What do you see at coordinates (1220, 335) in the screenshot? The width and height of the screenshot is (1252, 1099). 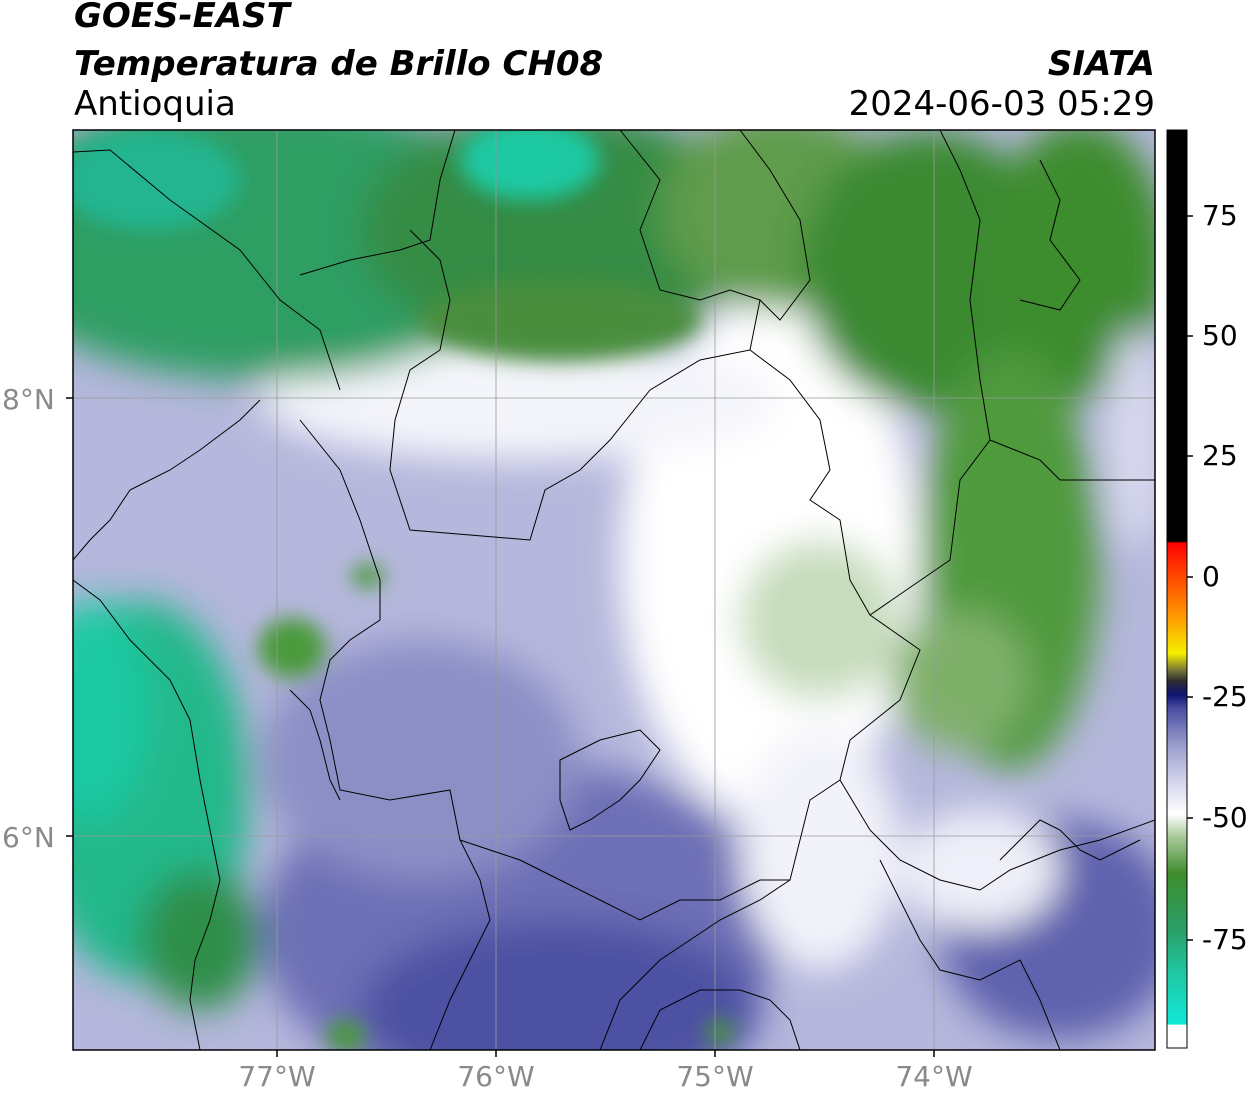 I see `colorbar-label-50: 50` at bounding box center [1220, 335].